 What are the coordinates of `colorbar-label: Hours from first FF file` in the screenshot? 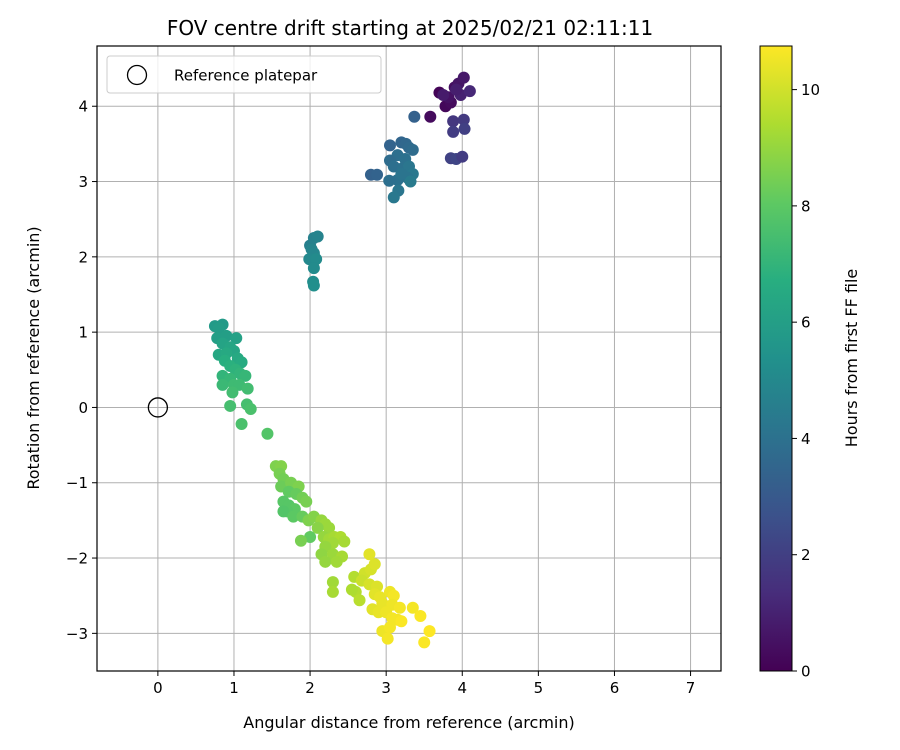 It's located at (851, 358).